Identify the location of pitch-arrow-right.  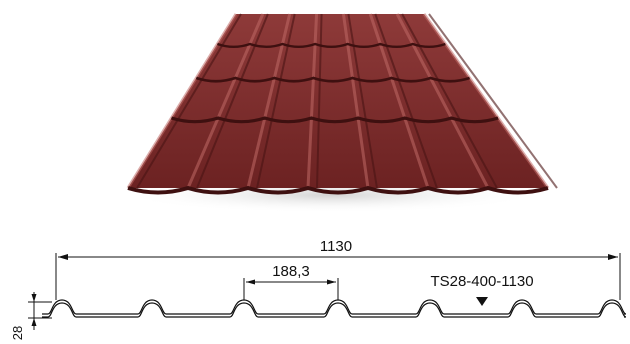
(331, 282).